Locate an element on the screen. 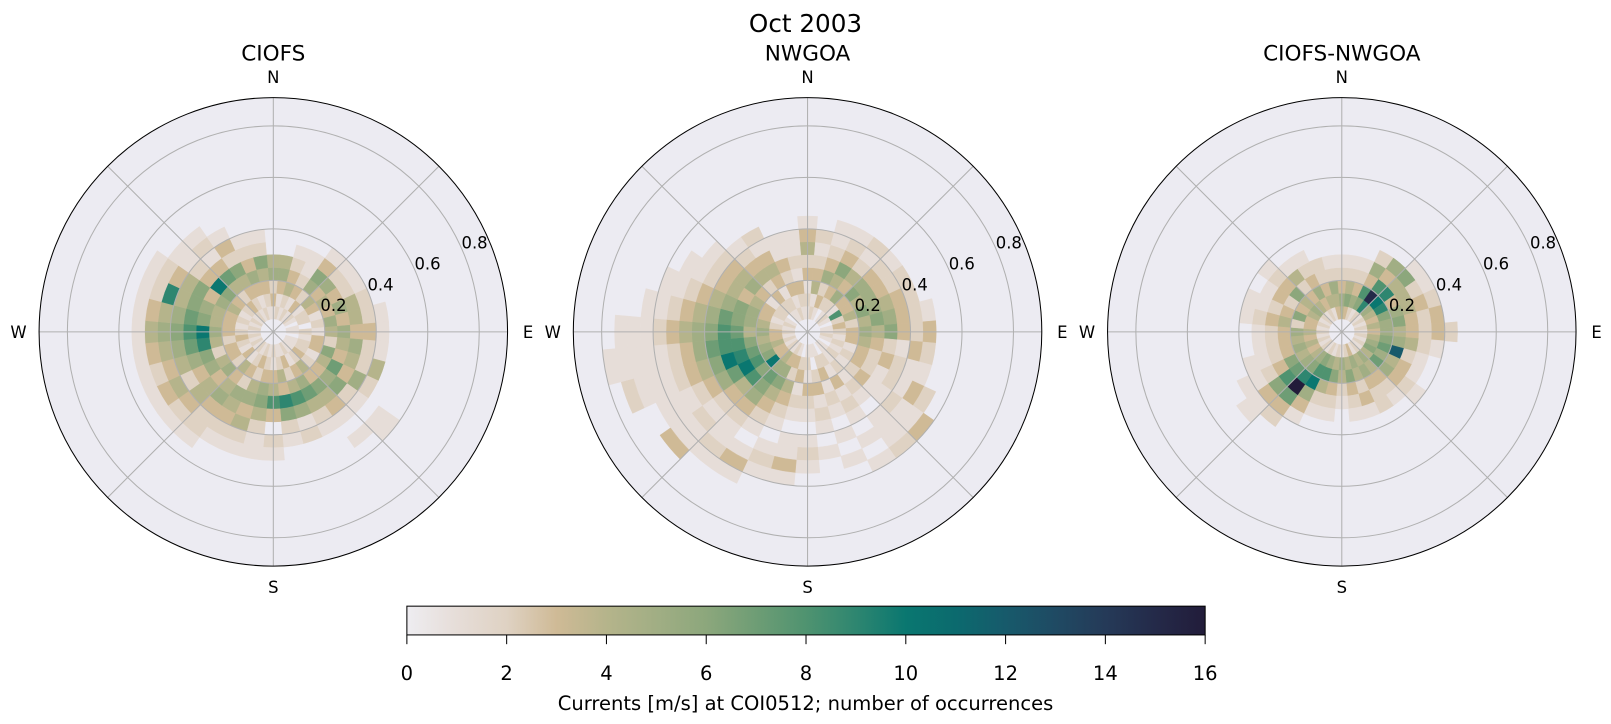 The height and width of the screenshot is (724, 1611). colorbar-tick-label: 4 is located at coordinates (606, 673).